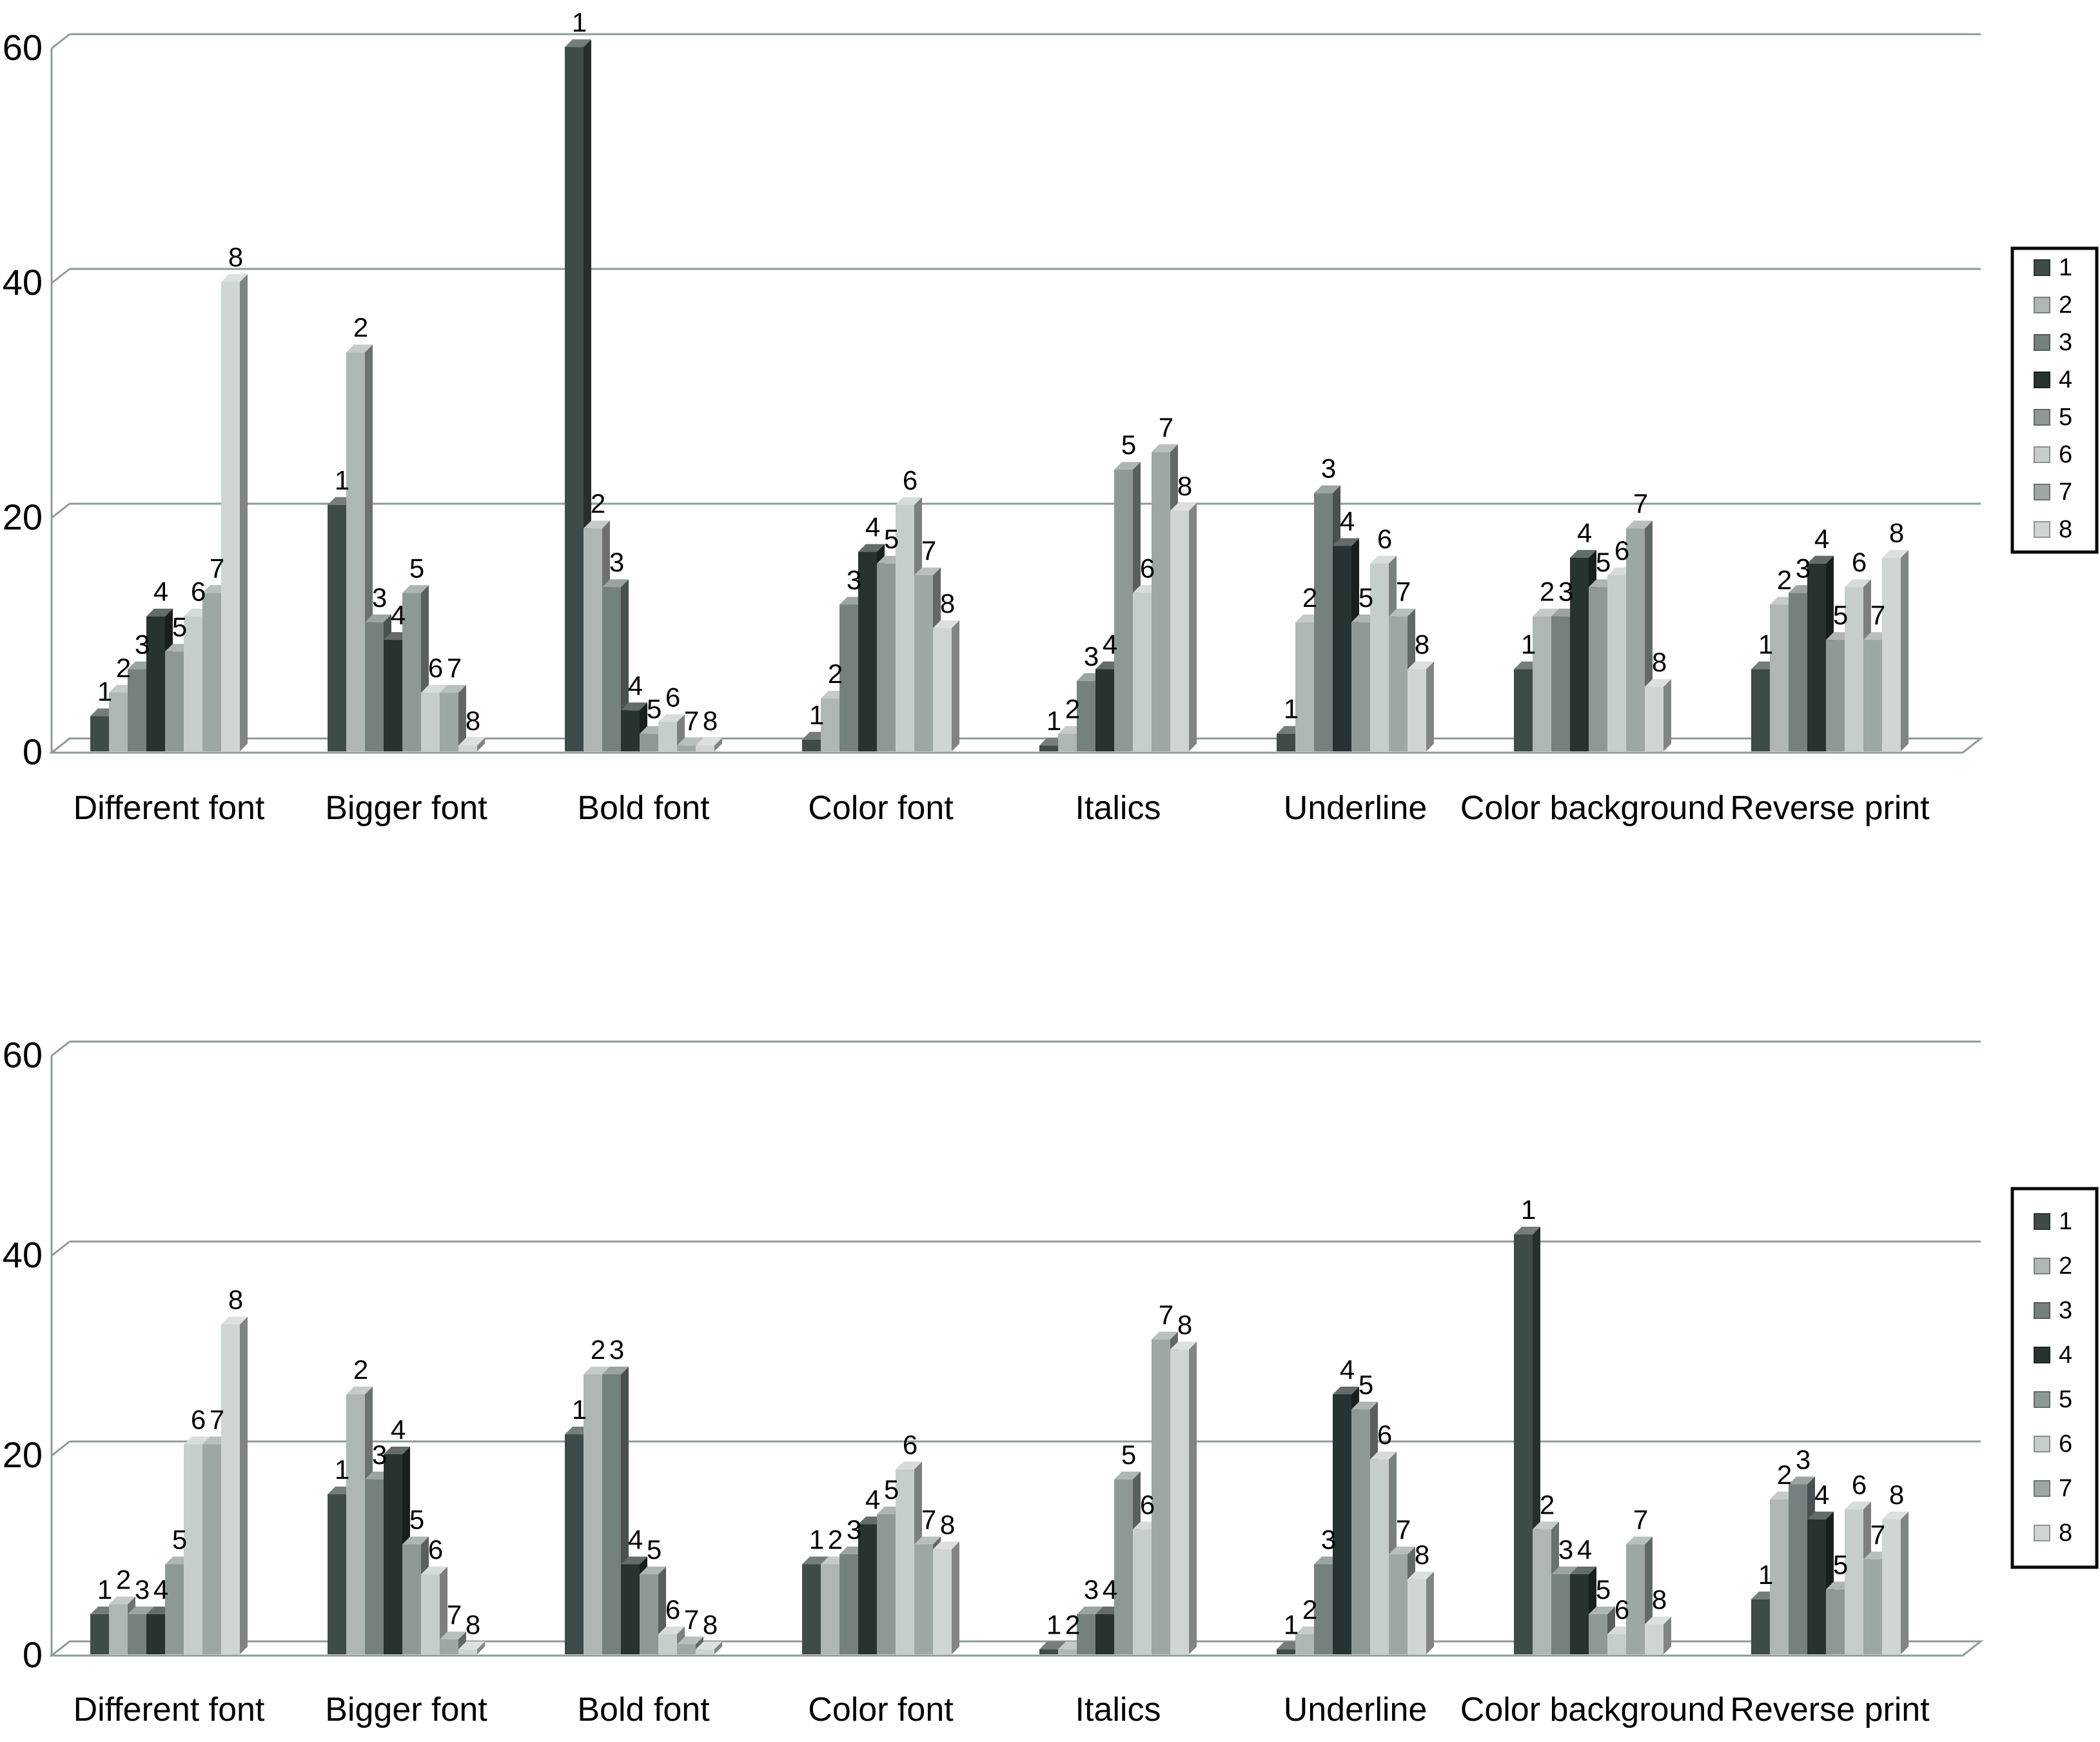  I want to click on legend-label-8: 8, so click(2065, 529).